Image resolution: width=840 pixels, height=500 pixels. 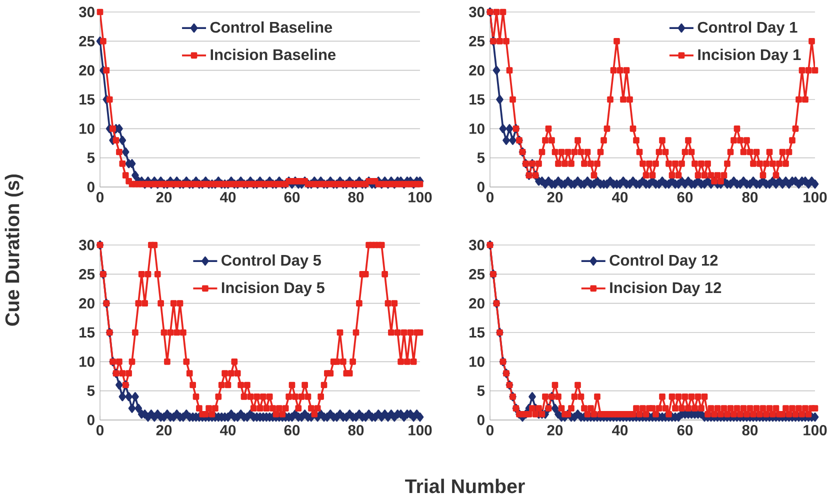 I want to click on legend-label: Incision Day 12, so click(x=666, y=289).